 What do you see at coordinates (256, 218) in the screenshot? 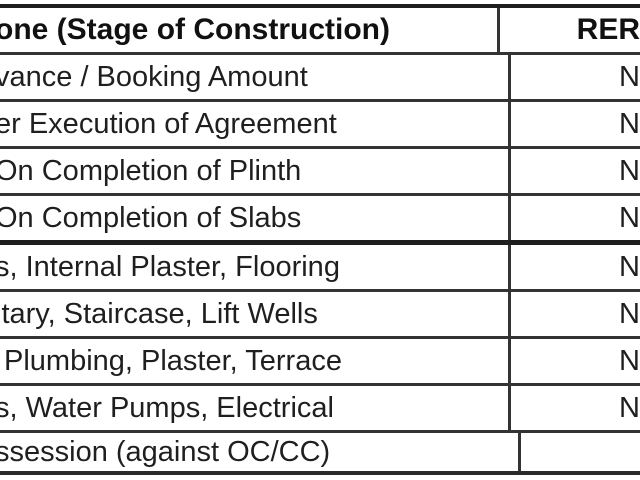
I see `stage-cell: On Completion of Slabs` at bounding box center [256, 218].